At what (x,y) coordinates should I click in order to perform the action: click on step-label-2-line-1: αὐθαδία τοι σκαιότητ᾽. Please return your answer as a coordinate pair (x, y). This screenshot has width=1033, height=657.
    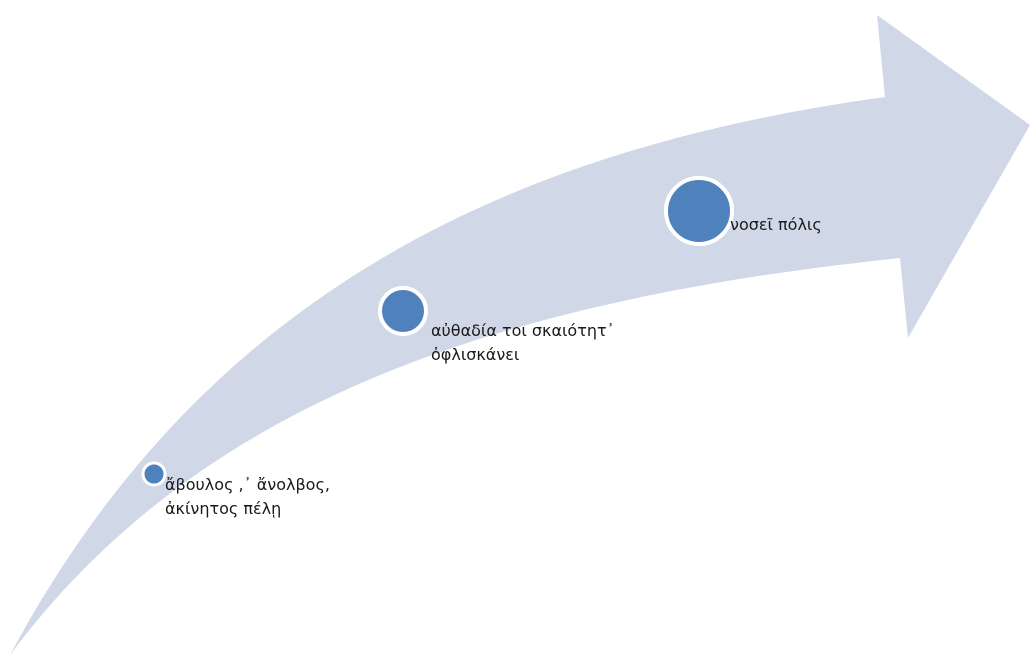
    Looking at the image, I should click on (523, 330).